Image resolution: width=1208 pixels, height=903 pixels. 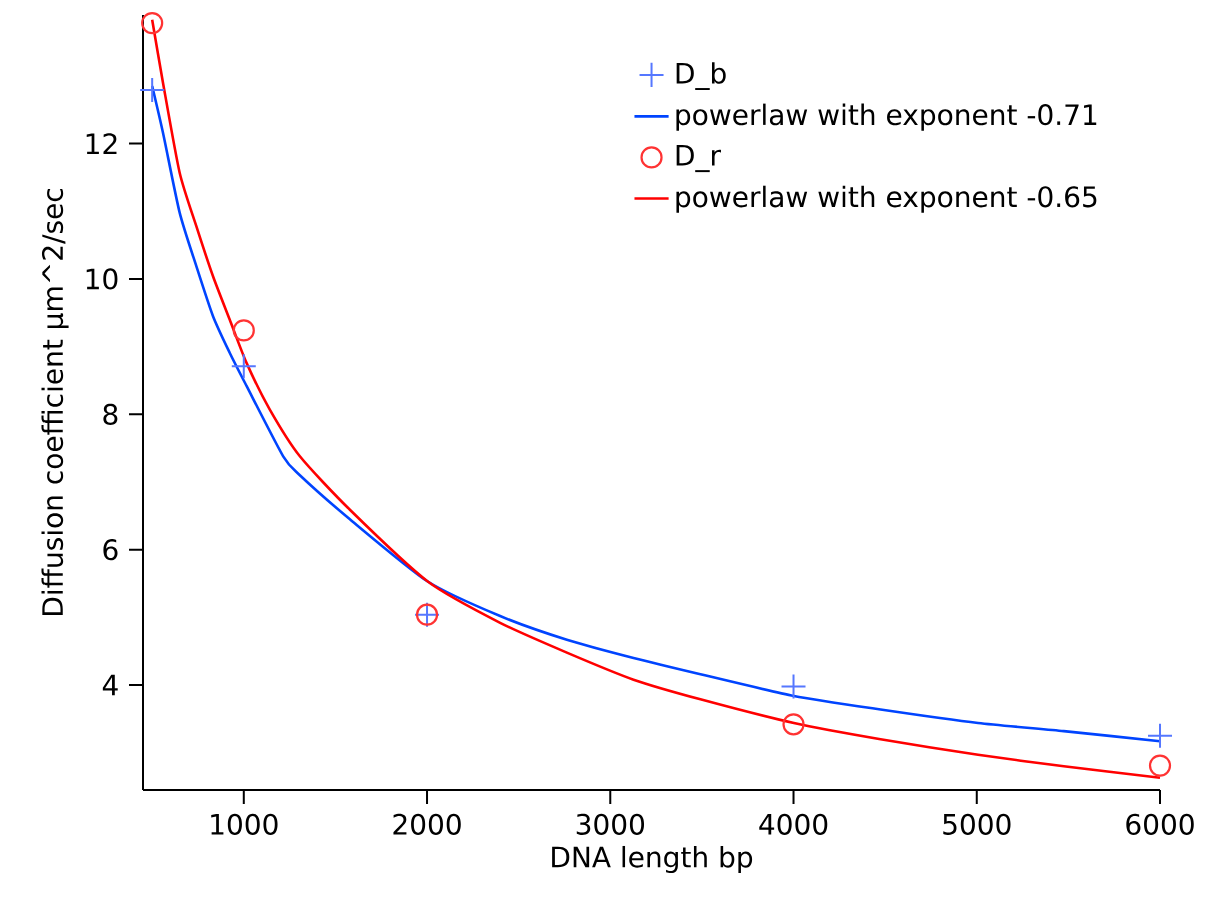 What do you see at coordinates (110, 685) in the screenshot?
I see `y-tick-label: 4` at bounding box center [110, 685].